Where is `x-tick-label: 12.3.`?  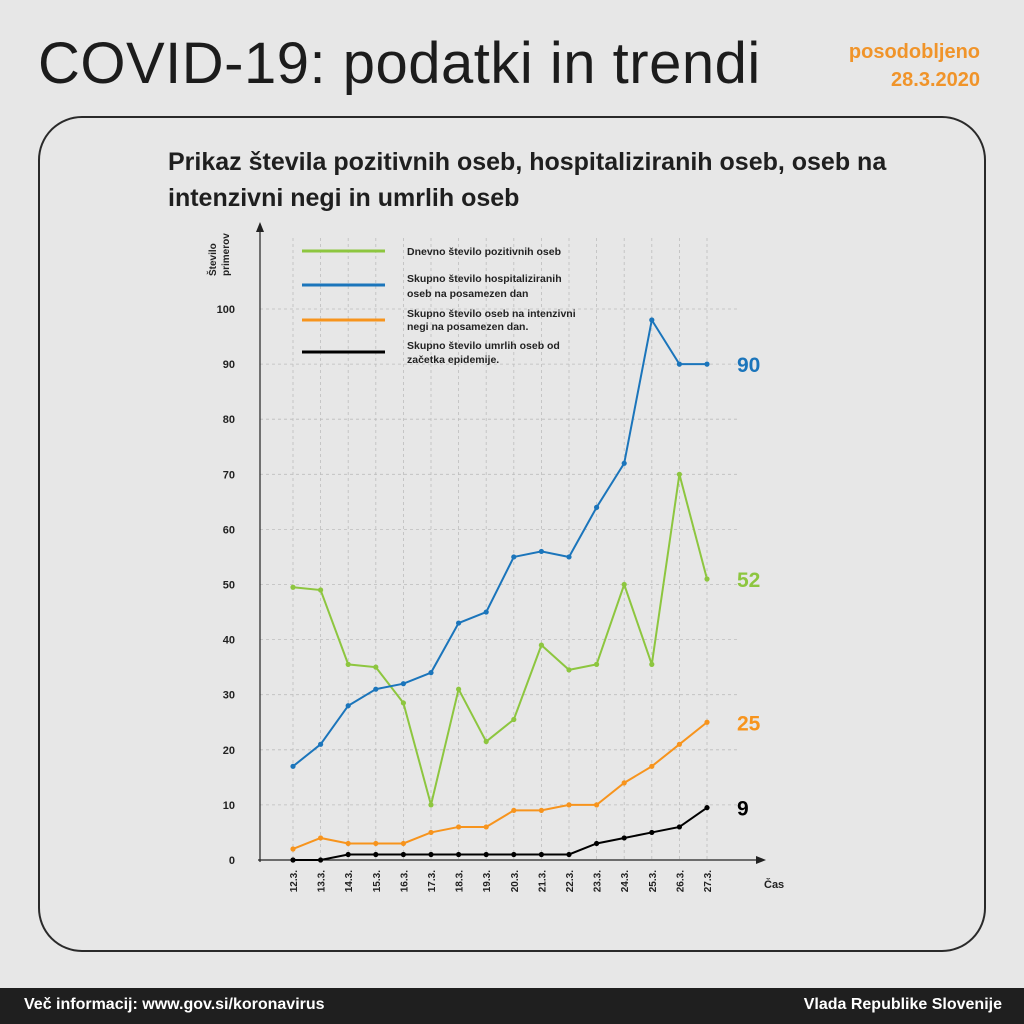 x-tick-label: 12.3. is located at coordinates (294, 881).